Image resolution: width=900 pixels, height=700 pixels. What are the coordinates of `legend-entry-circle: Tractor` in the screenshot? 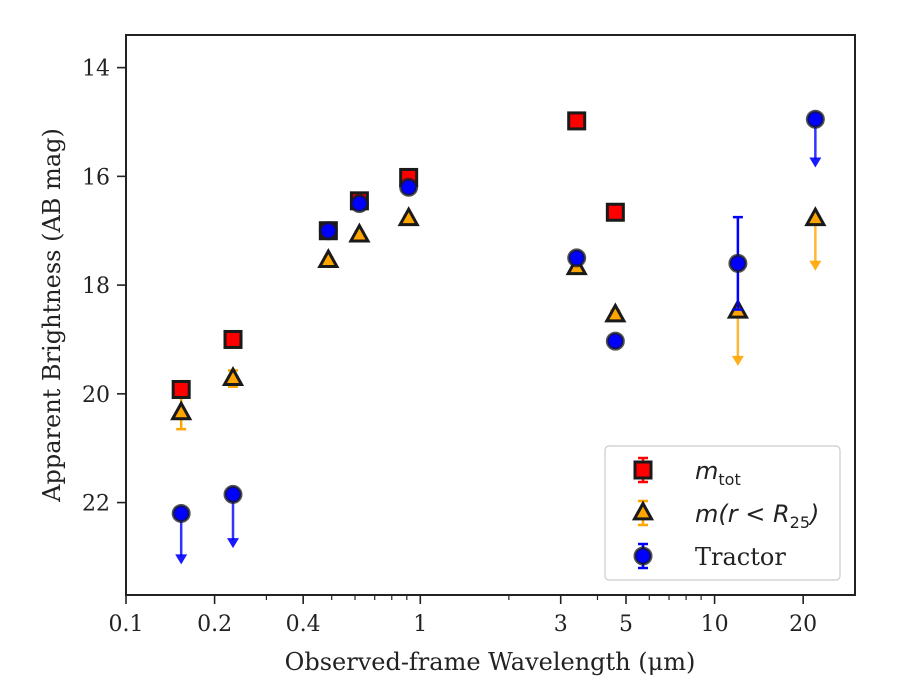 It's located at (709, 556).